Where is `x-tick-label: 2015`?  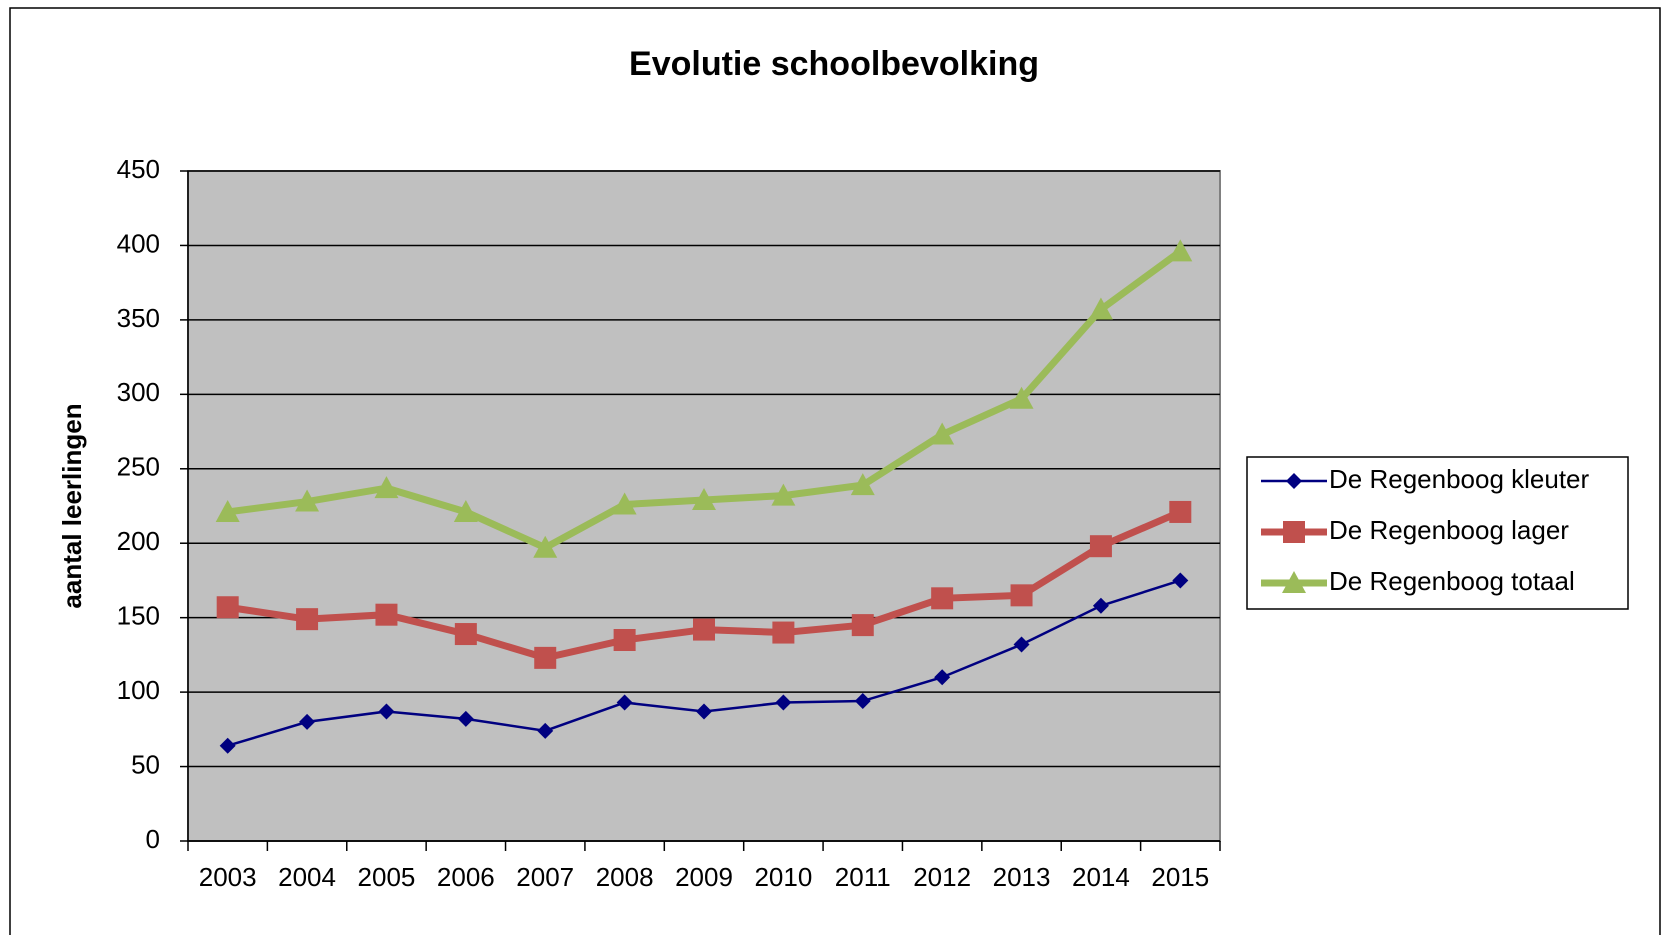
x-tick-label: 2015 is located at coordinates (1180, 877).